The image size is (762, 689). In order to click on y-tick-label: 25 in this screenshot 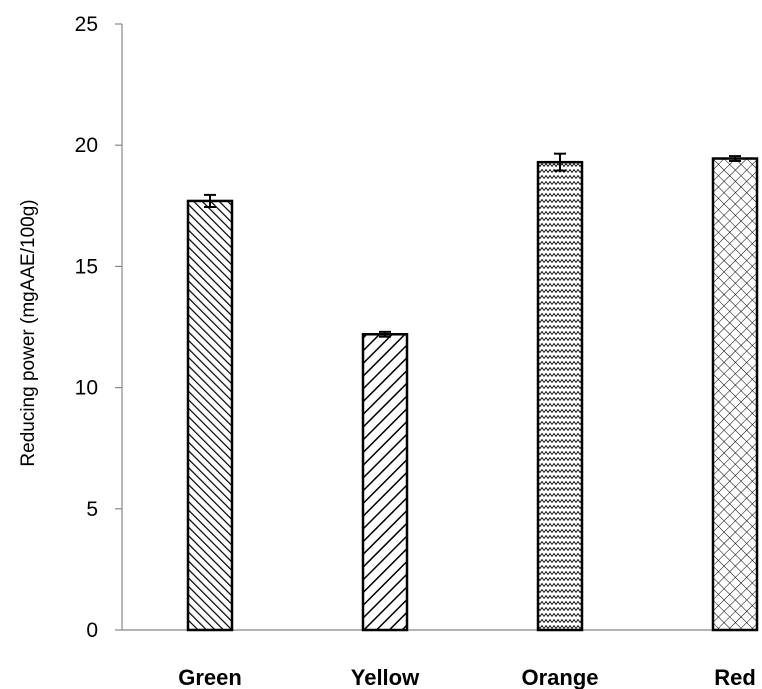, I will do `click(86, 24)`.